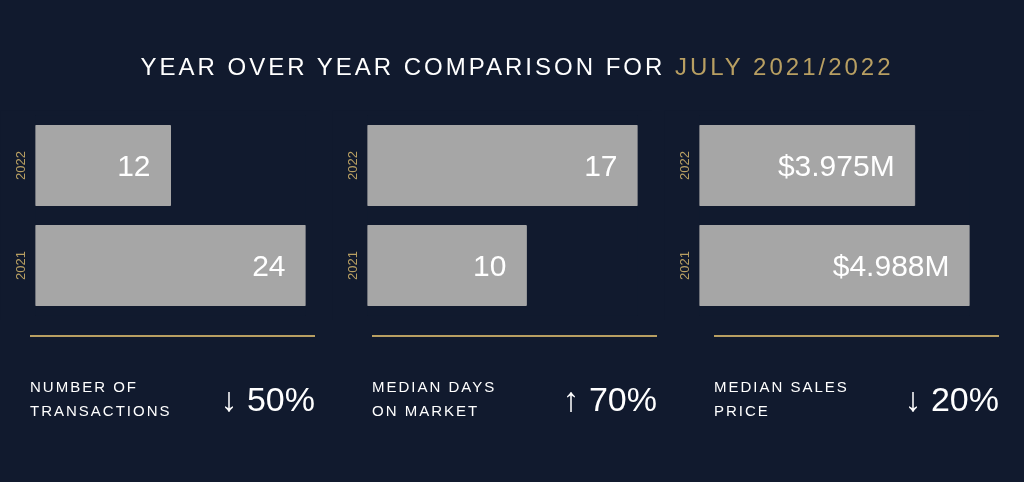 This screenshot has width=1024, height=482. Describe the element at coordinates (891, 265) in the screenshot. I see `data-label: $4.988M` at that location.